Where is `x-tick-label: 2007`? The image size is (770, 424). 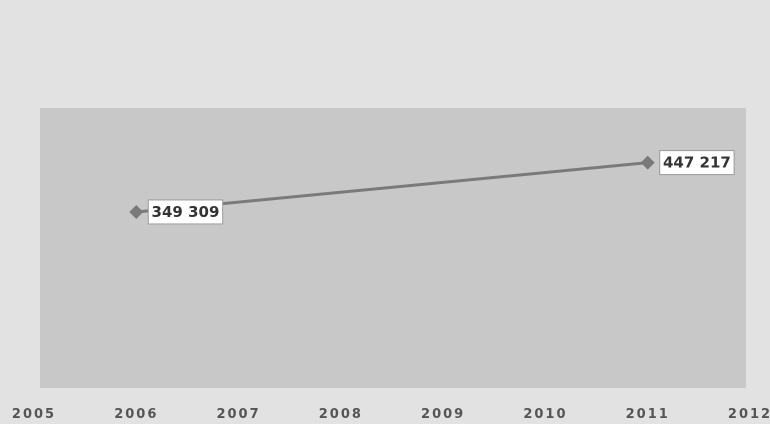
x-tick-label: 2007 is located at coordinates (238, 414).